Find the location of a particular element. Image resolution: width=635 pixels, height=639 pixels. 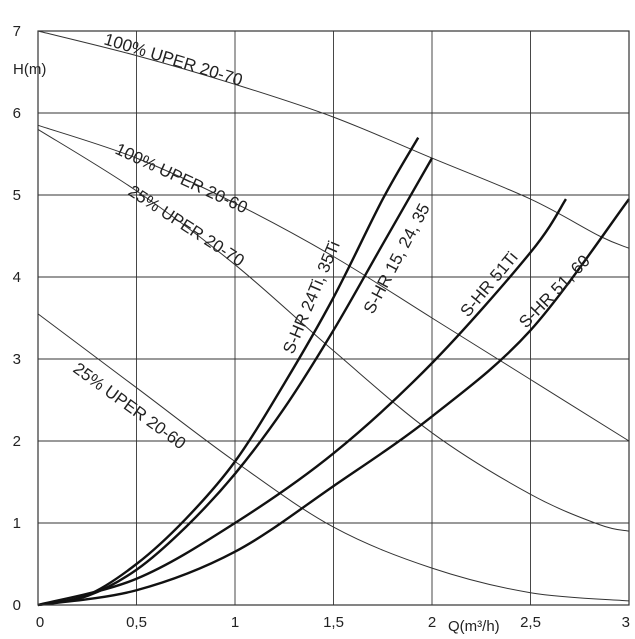

y-tick-label: 0 is located at coordinates (17, 605).